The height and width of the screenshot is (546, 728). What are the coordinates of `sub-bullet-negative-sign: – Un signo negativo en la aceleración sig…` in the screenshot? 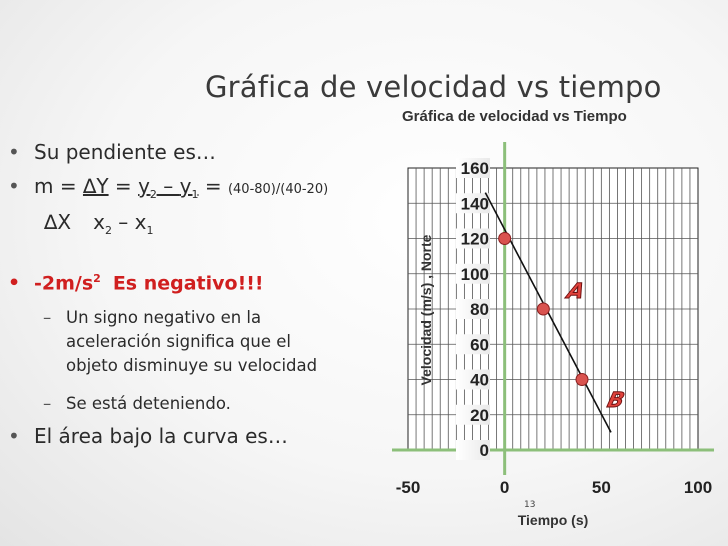 It's located at (180, 342).